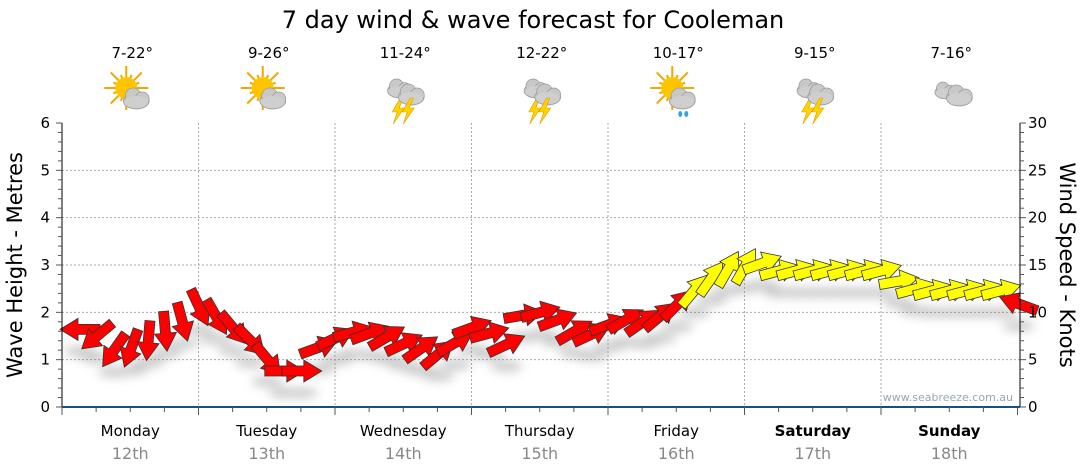 The width and height of the screenshot is (1080, 475). I want to click on y2-axis-label: Wind Speed - Knots, so click(1067, 264).